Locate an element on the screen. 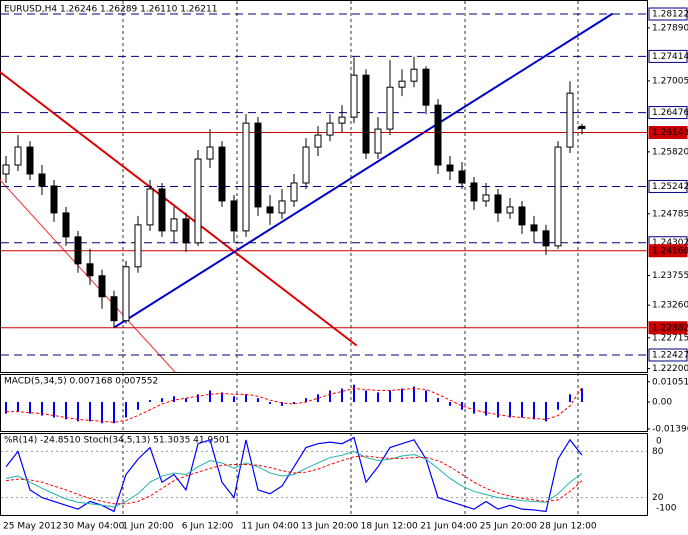 This screenshot has height=535, width=688. x-tick-label: 21 Jun 04:00 is located at coordinates (448, 527).